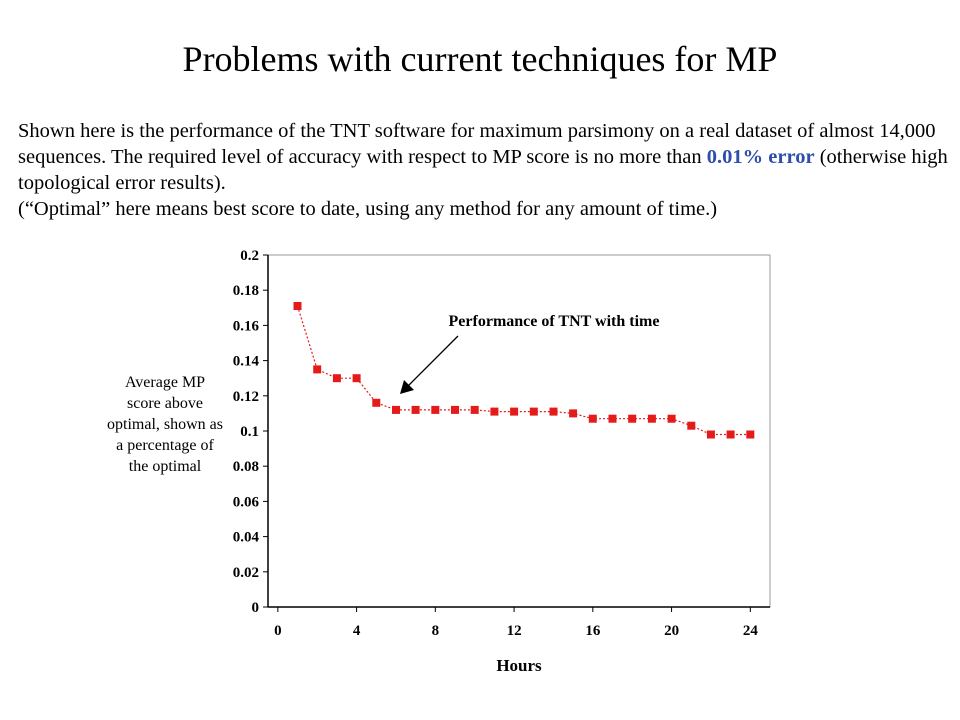 The width and height of the screenshot is (960, 720). Describe the element at coordinates (246, 573) in the screenshot. I see `y-tick-label: 0.02` at that location.